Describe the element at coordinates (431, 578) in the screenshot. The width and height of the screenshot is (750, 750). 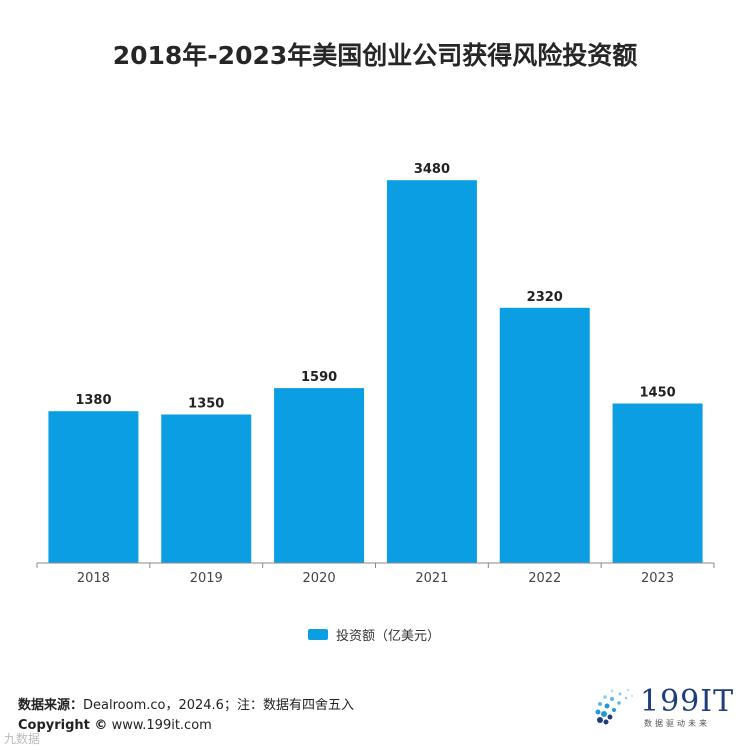
I see `x-tick-label-2021: 2021` at that location.